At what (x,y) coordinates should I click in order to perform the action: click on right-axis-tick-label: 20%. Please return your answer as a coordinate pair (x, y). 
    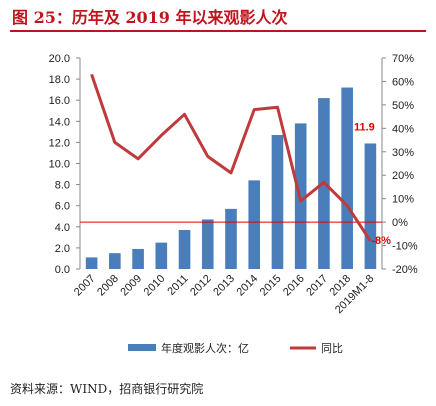
    Looking at the image, I should click on (403, 176).